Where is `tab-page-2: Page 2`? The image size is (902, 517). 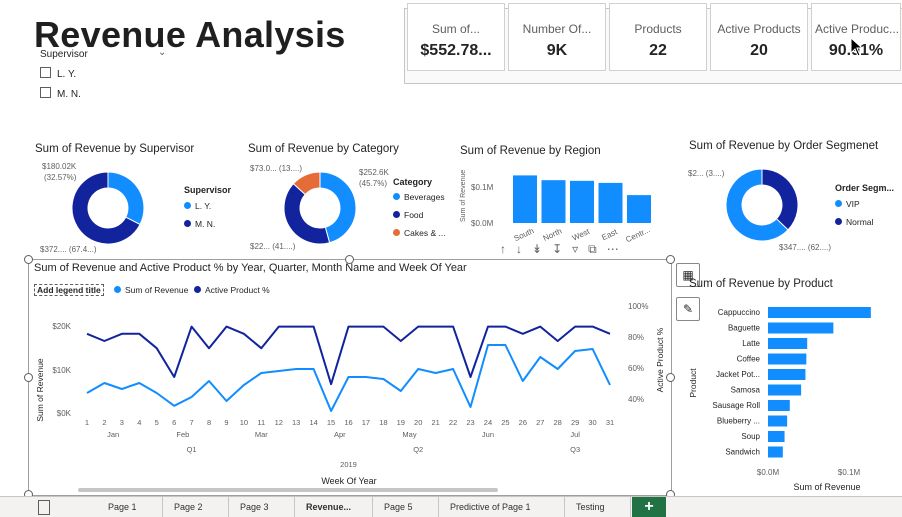 tab-page-2: Page 2 is located at coordinates (196, 507).